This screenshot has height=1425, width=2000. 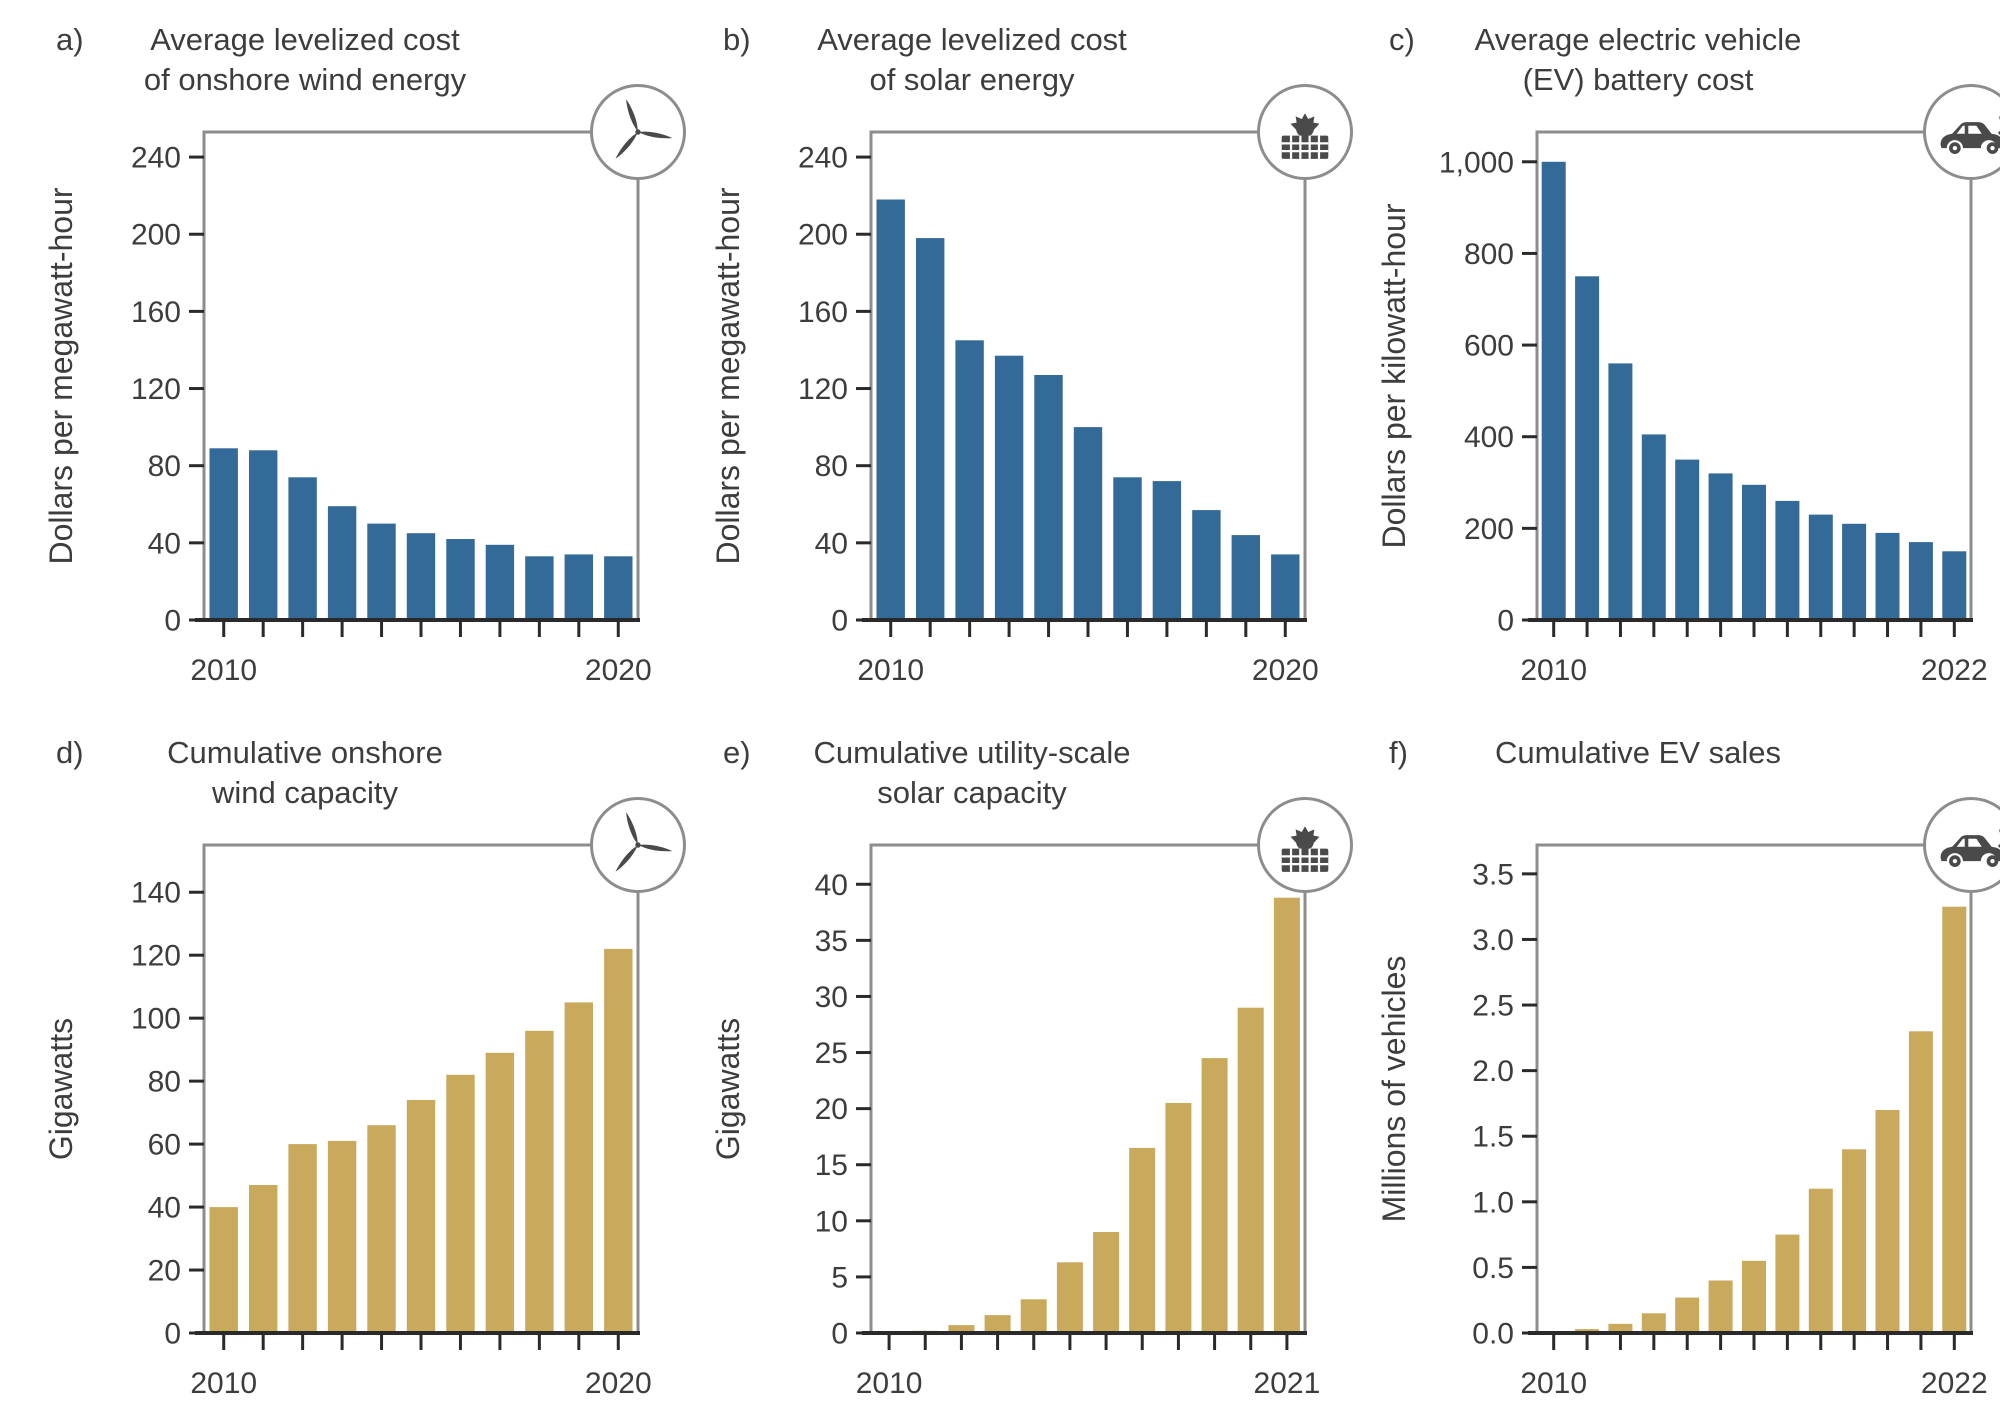 What do you see at coordinates (61, 1089) in the screenshot?
I see `y-axis-label: Gigawatts` at bounding box center [61, 1089].